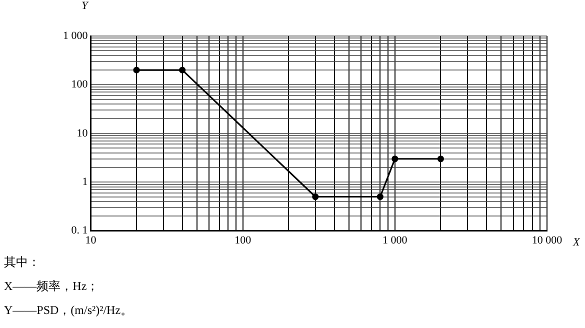  What do you see at coordinates (79, 230) in the screenshot?
I see `y-tick-label: 0. 1` at bounding box center [79, 230].